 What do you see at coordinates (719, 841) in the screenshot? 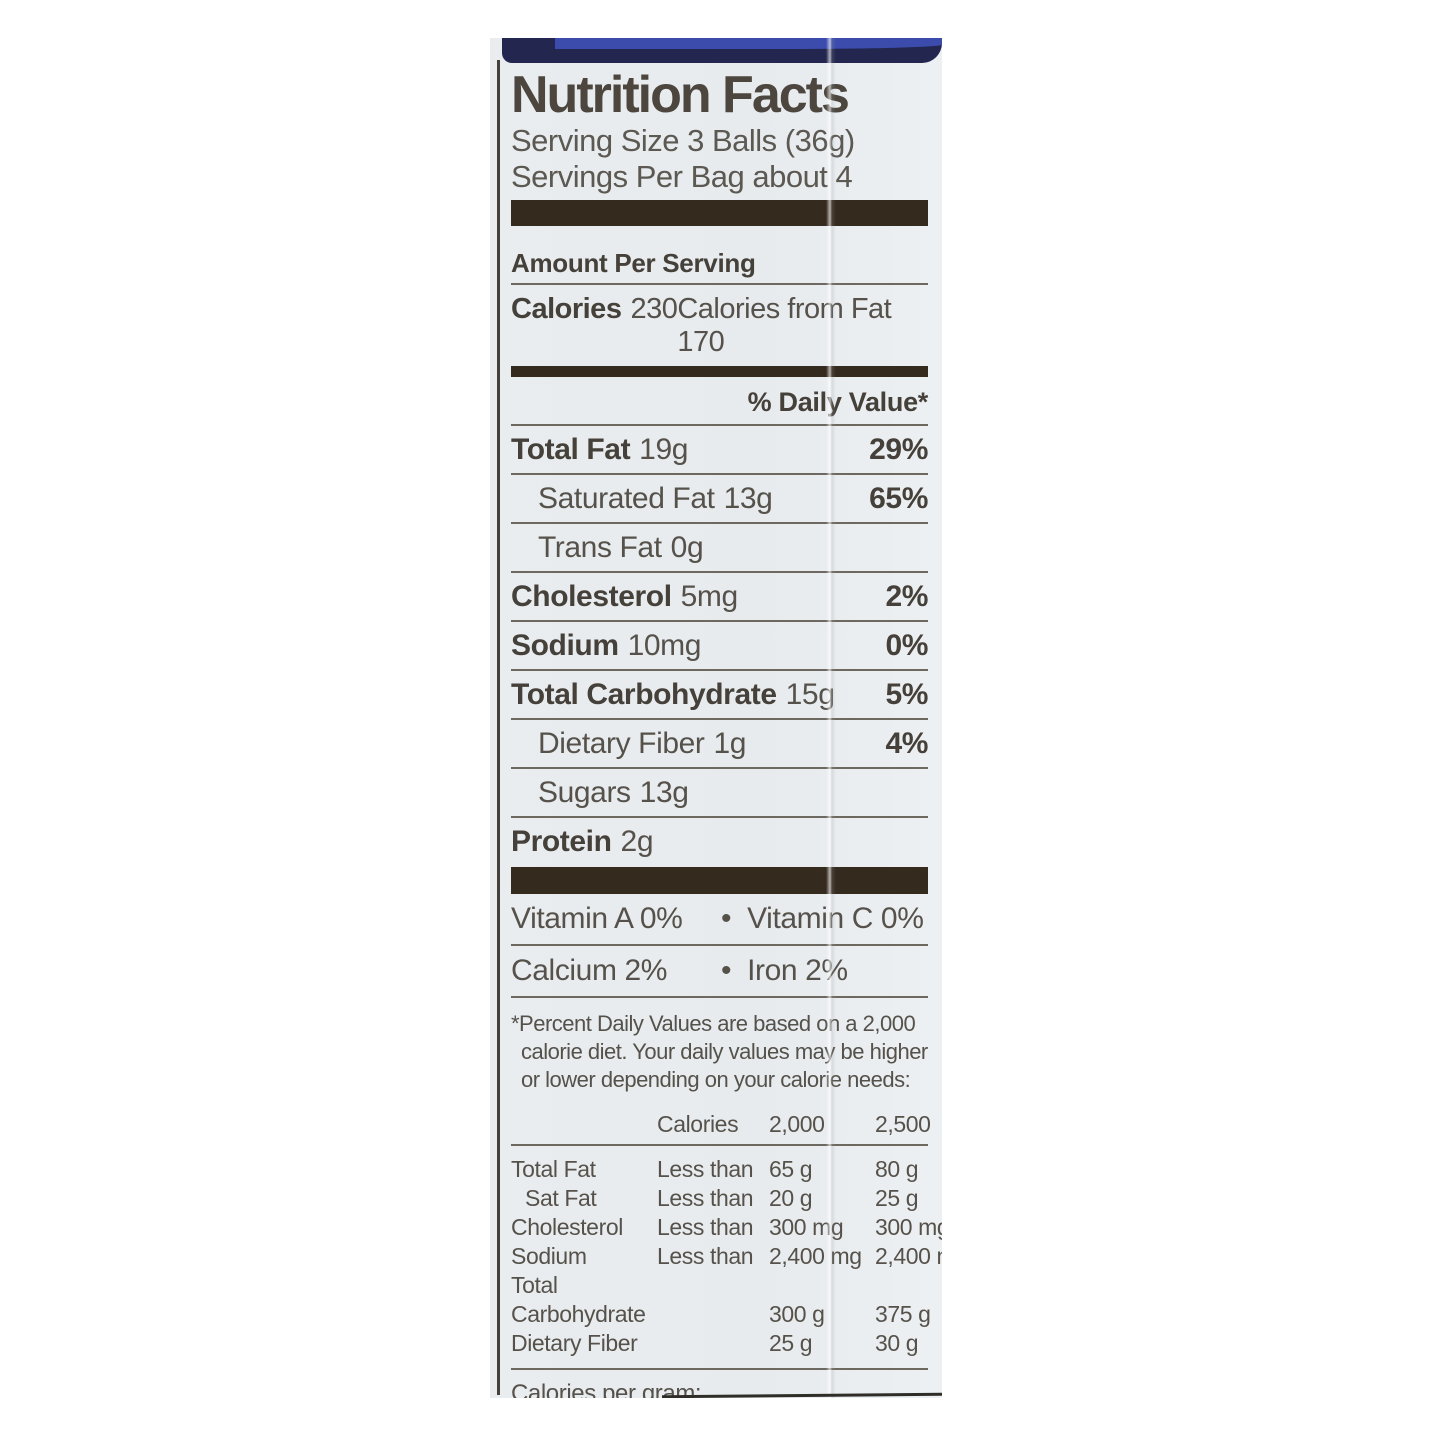
I see `nutrient-row-protein: Protein 2g` at bounding box center [719, 841].